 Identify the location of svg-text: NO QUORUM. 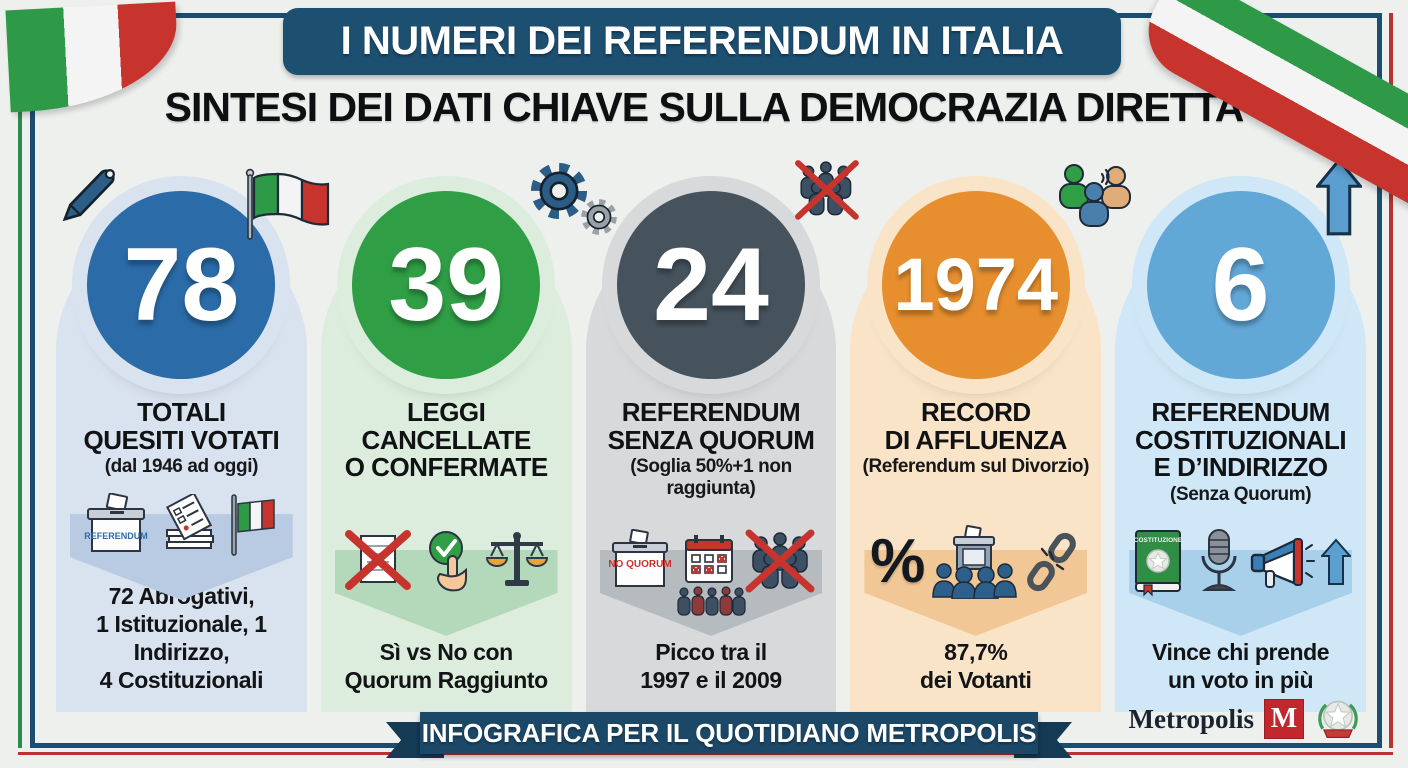
(639, 564).